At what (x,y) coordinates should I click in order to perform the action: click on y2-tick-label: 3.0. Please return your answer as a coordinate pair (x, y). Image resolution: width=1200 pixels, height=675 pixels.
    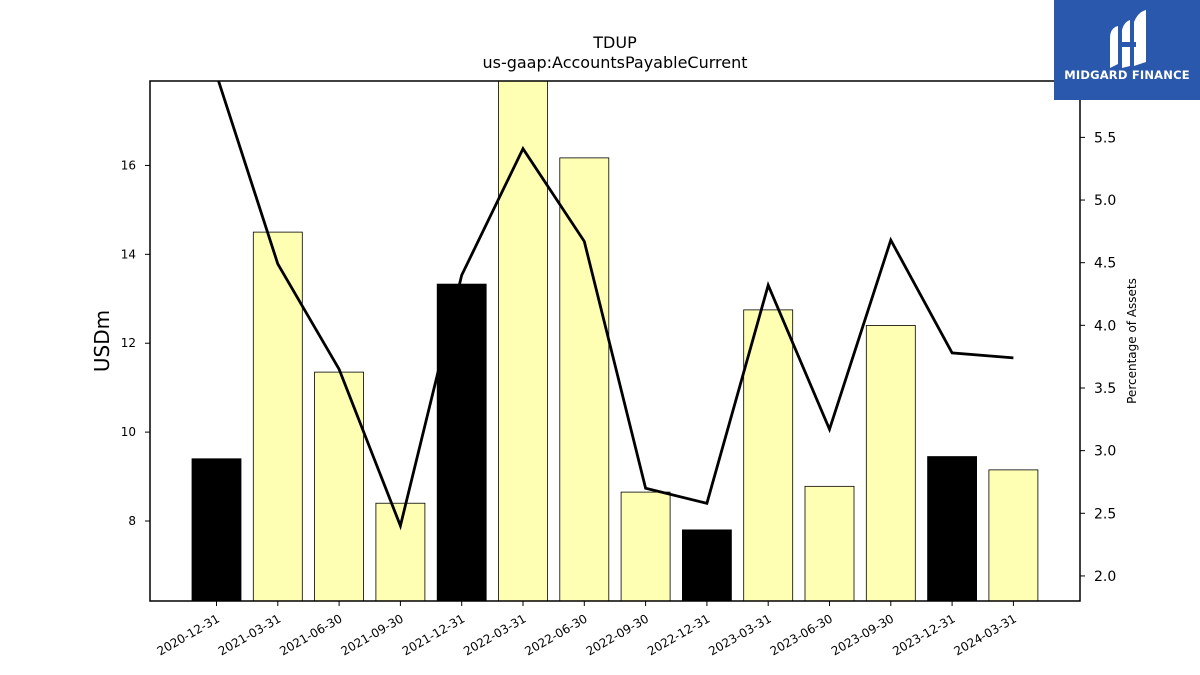
    Looking at the image, I should click on (1105, 452).